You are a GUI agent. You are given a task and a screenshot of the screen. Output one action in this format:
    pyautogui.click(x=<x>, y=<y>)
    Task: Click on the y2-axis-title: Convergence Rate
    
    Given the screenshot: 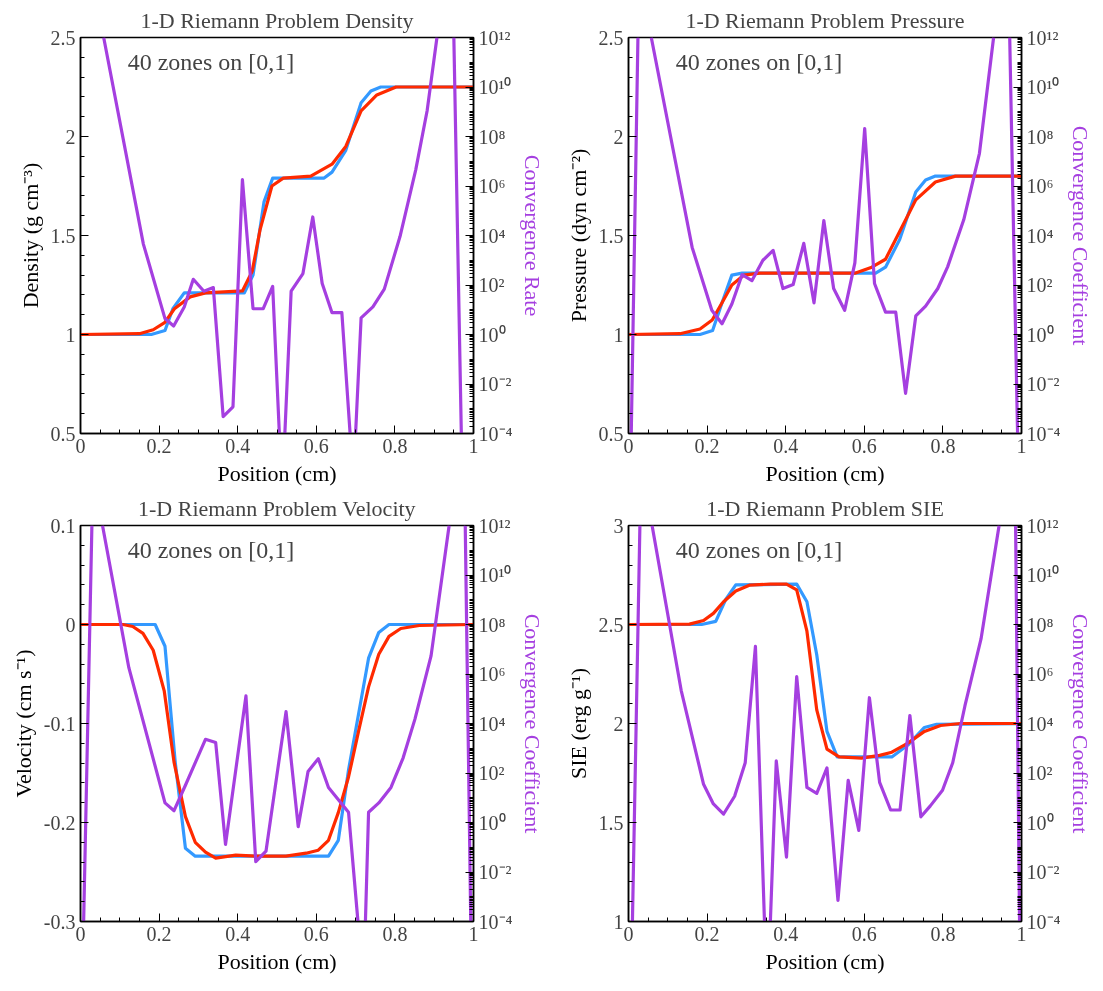 What is the action you would take?
    pyautogui.click(x=533, y=235)
    